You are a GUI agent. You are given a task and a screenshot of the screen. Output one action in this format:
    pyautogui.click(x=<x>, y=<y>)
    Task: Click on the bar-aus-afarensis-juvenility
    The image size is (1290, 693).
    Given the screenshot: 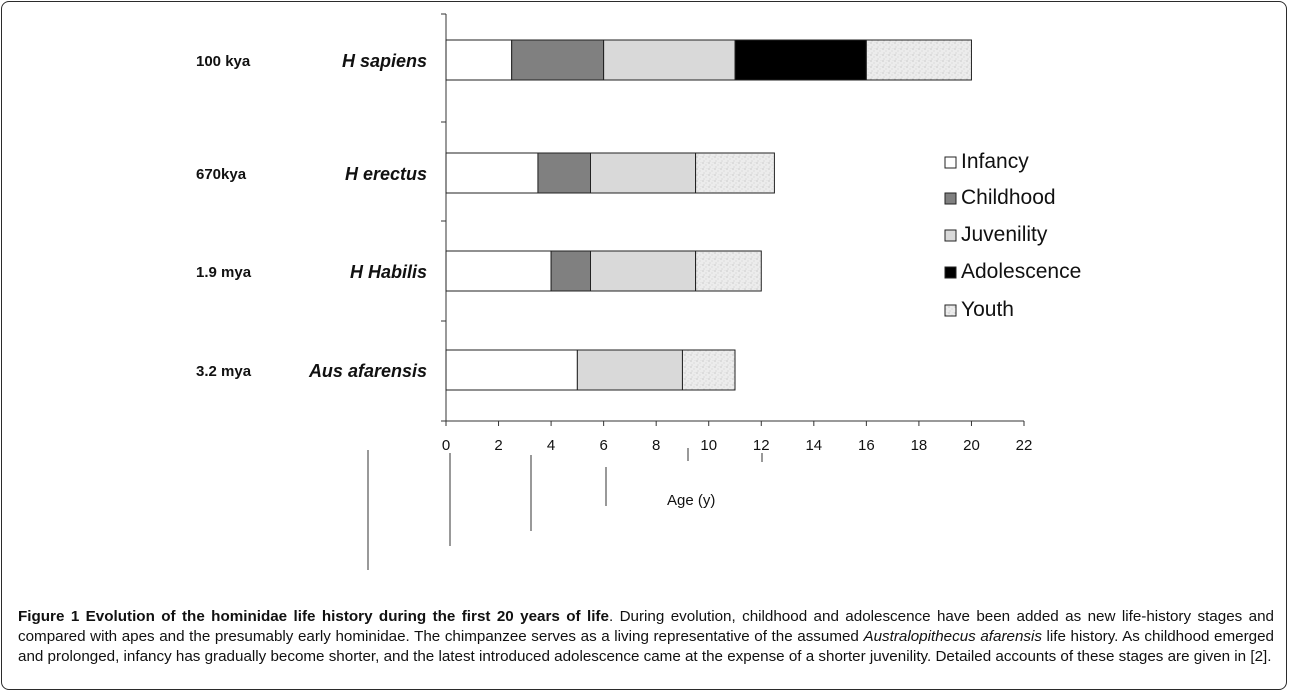 What is the action you would take?
    pyautogui.click(x=629, y=370)
    